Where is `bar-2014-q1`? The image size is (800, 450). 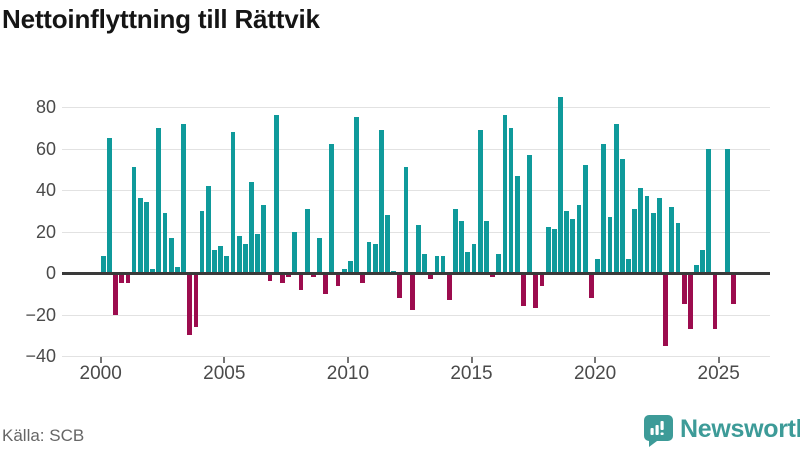 bar-2014-q1 is located at coordinates (449, 286).